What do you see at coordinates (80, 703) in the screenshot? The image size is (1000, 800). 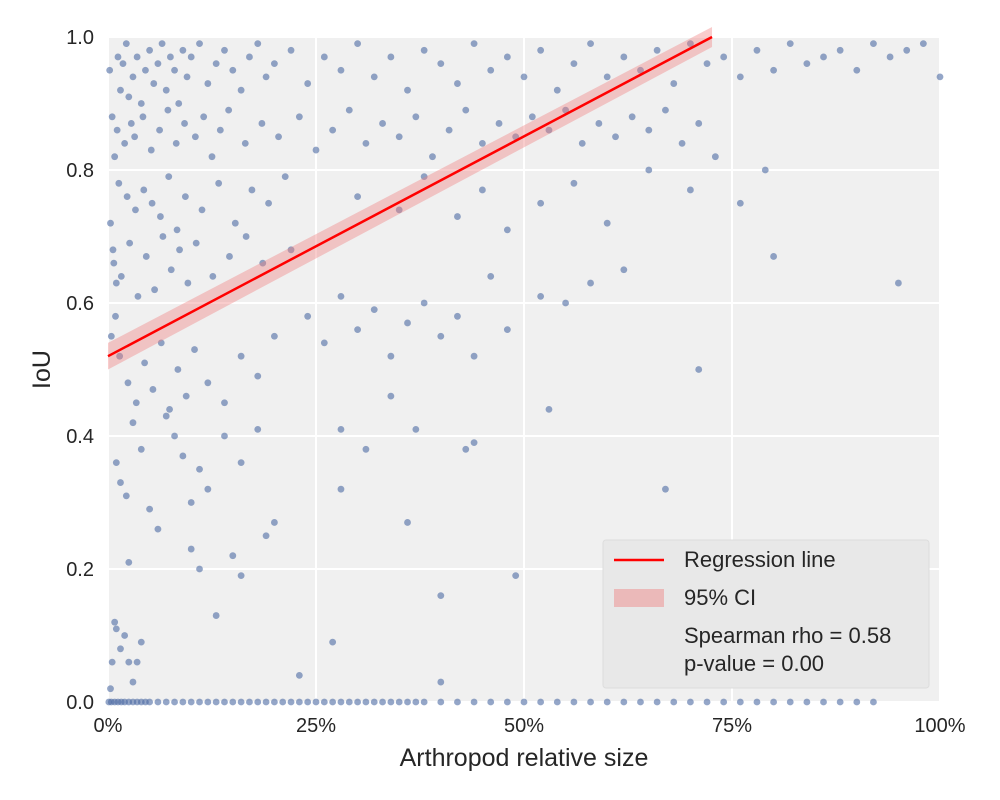 I see `y-tick-label: 0.0` at bounding box center [80, 703].